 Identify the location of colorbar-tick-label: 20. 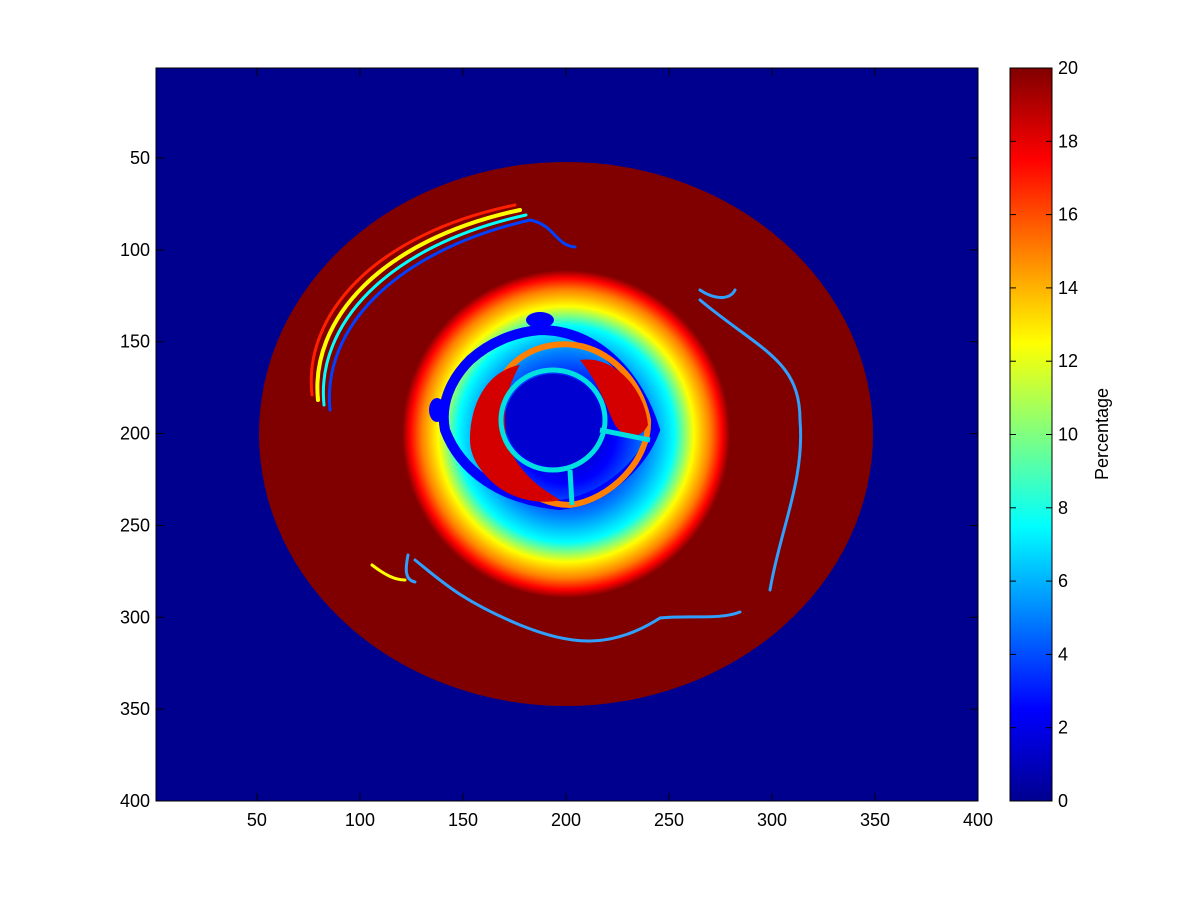
(1068, 68).